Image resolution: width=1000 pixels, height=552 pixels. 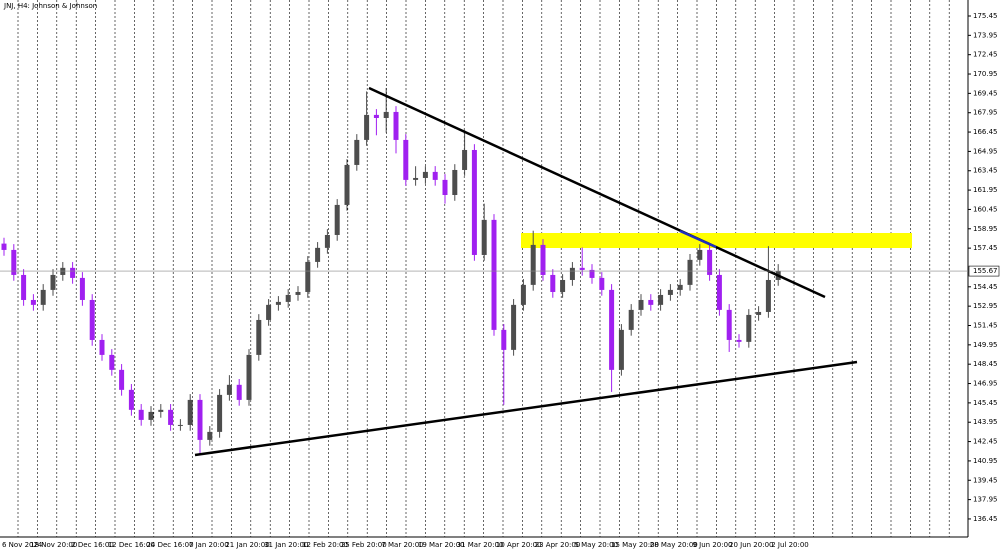 I want to click on x-tick-label: 5 May 20:00, so click(x=596, y=545).